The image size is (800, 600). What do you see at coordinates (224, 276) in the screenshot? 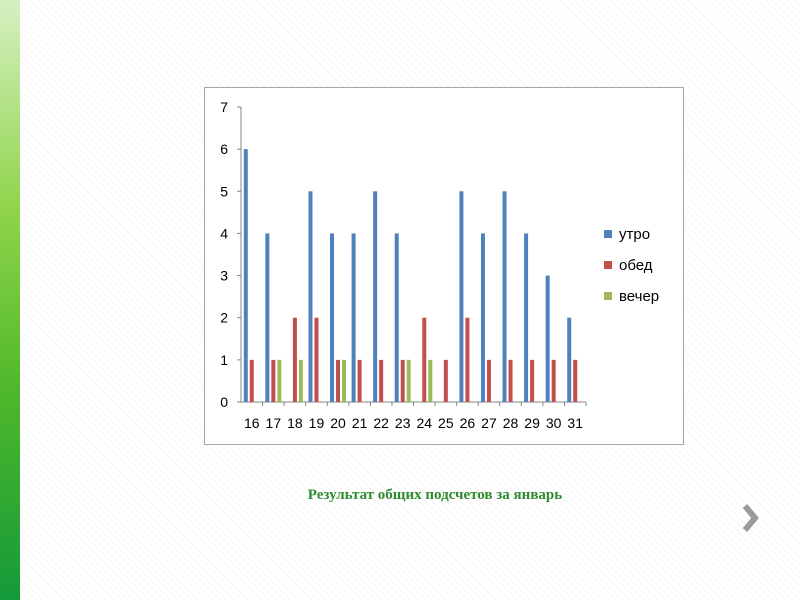
I see `y-tick-label: 3` at bounding box center [224, 276].